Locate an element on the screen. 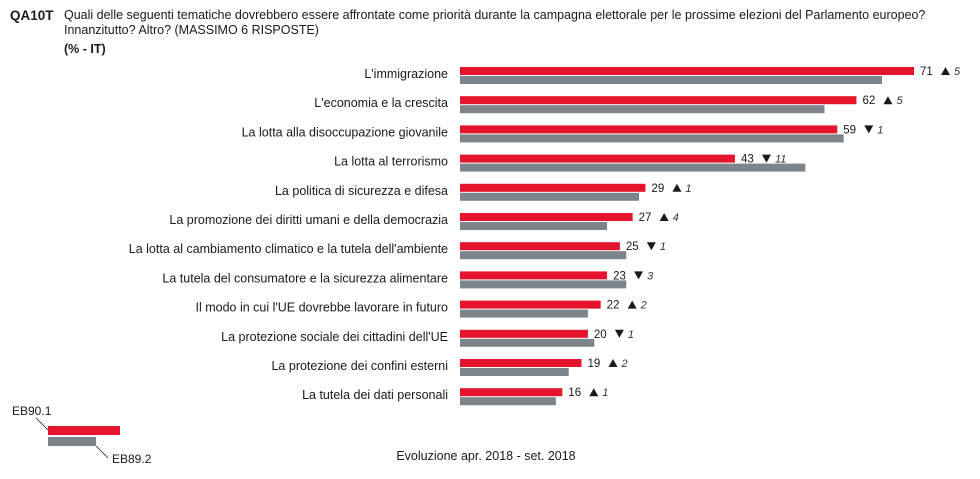 The width and height of the screenshot is (980, 479). value-label: 23 is located at coordinates (619, 276).